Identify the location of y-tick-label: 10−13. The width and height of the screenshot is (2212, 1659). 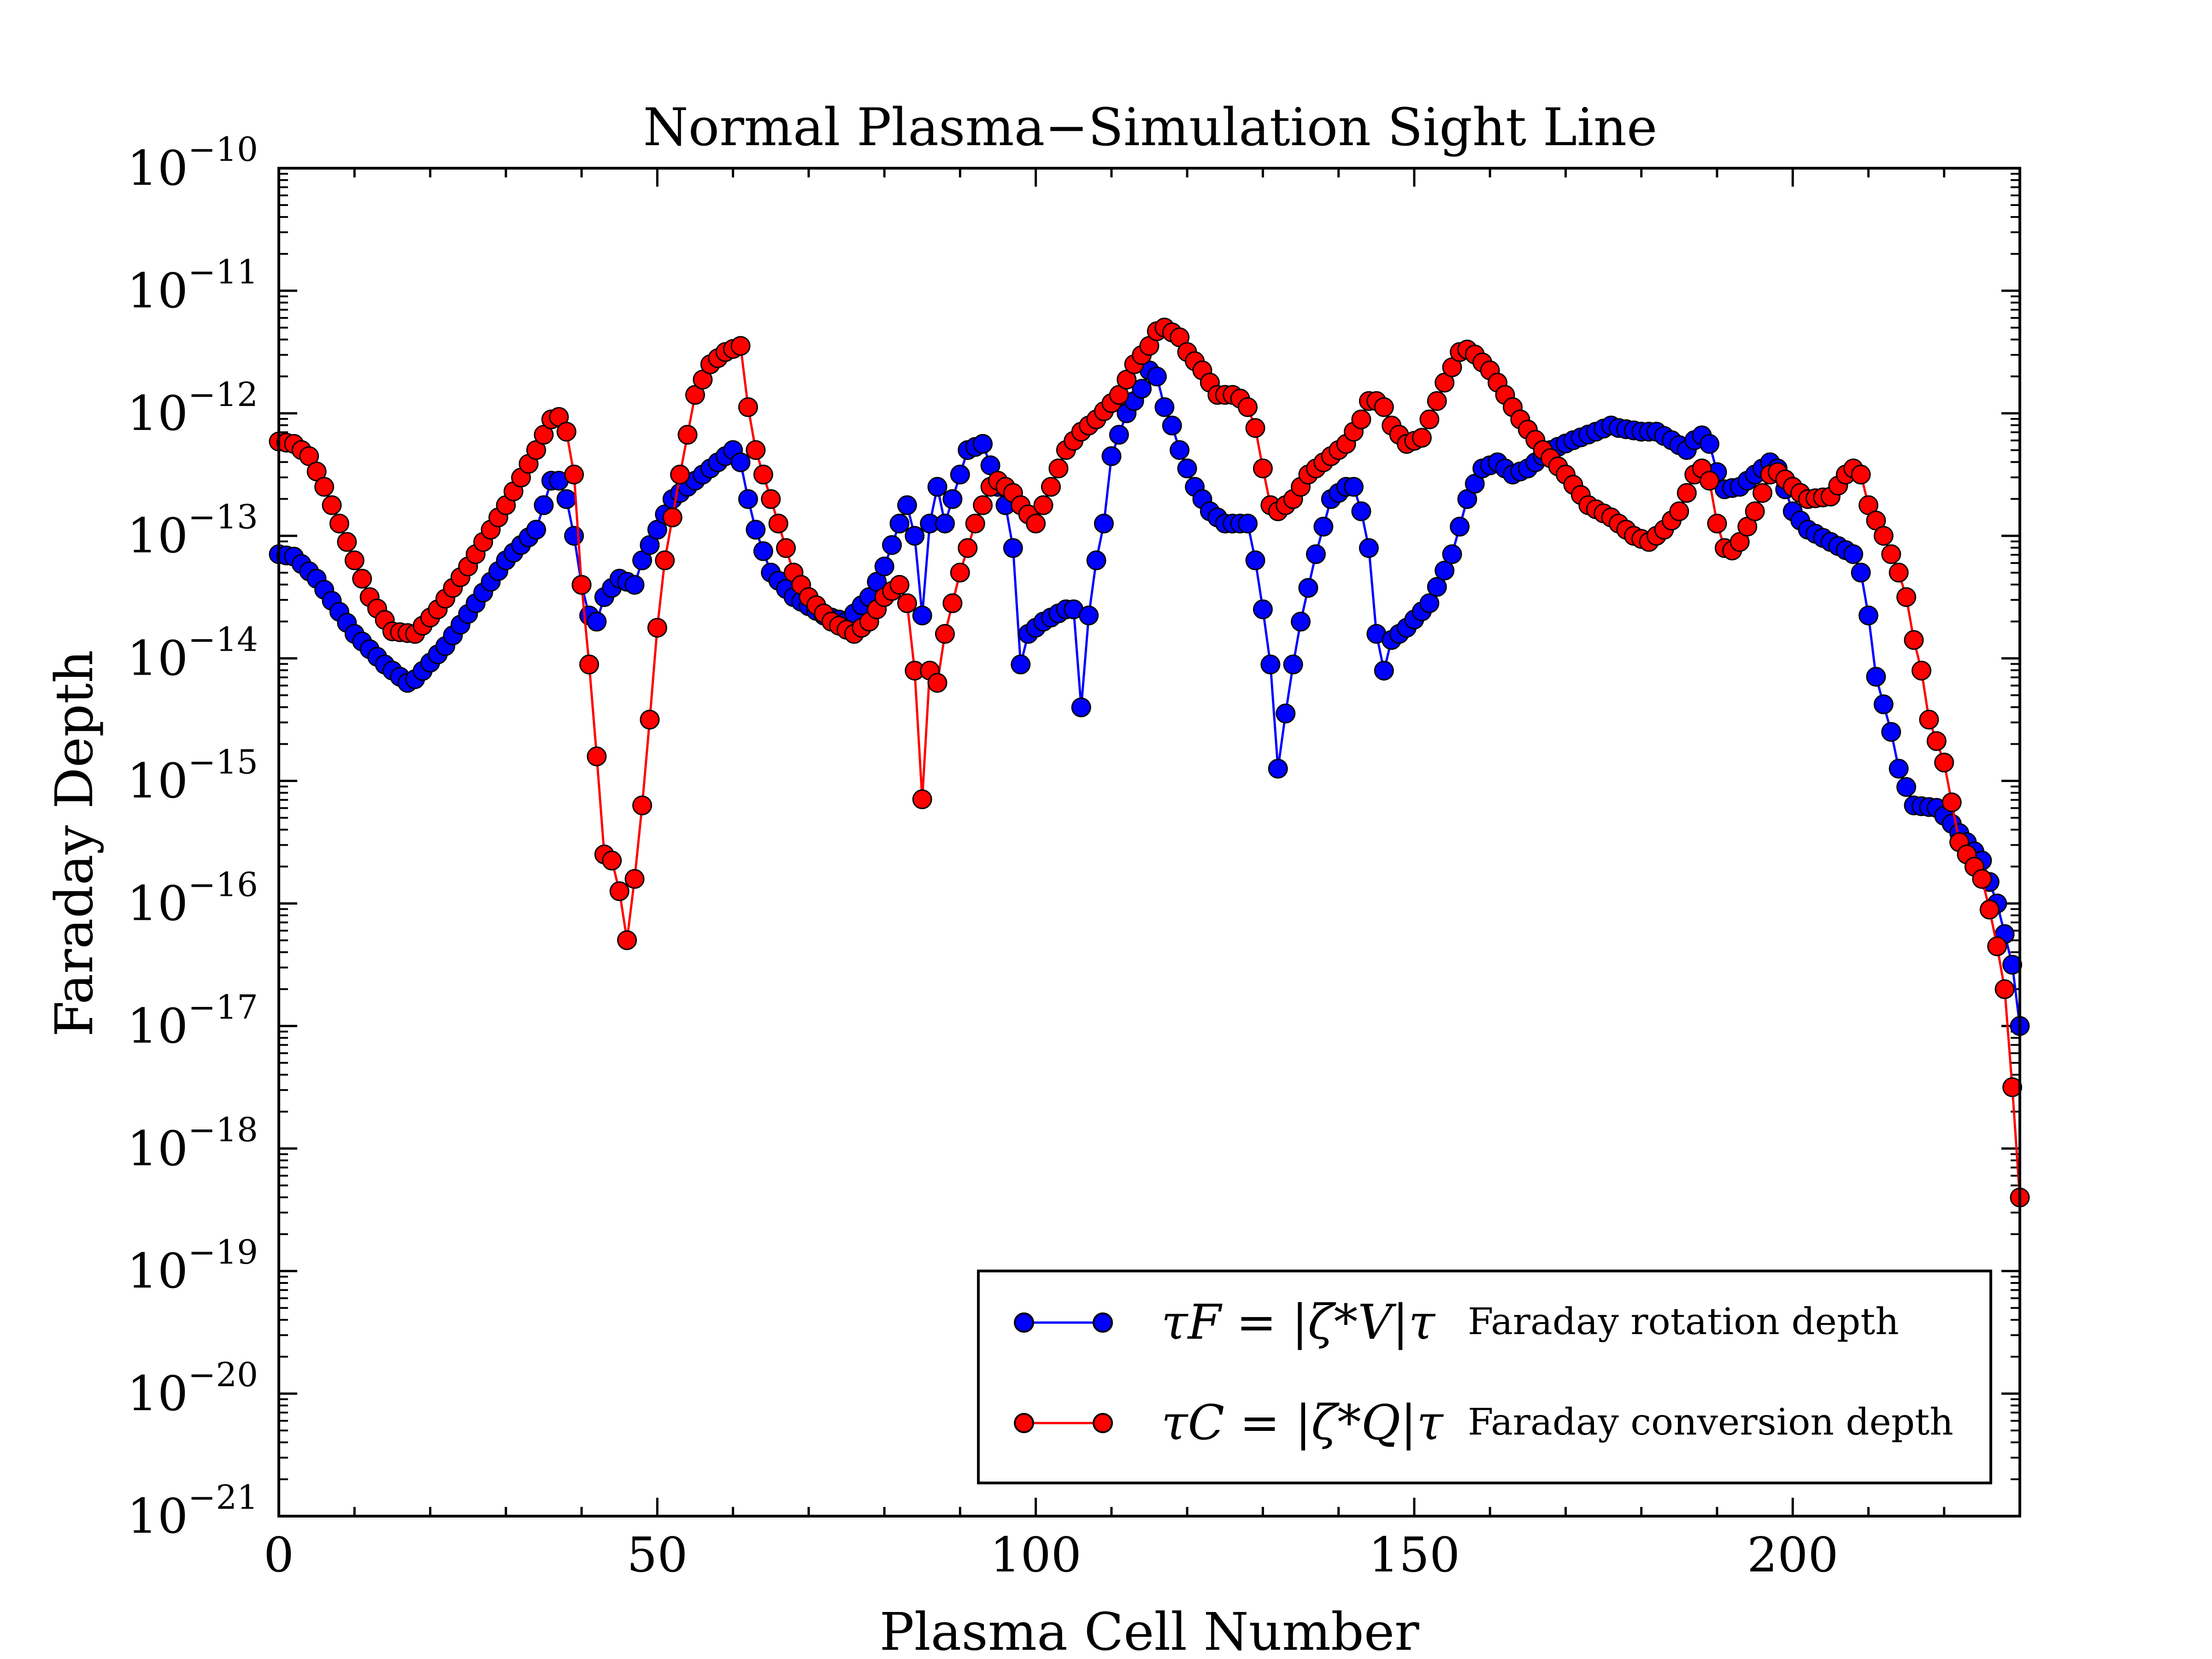
(192, 531).